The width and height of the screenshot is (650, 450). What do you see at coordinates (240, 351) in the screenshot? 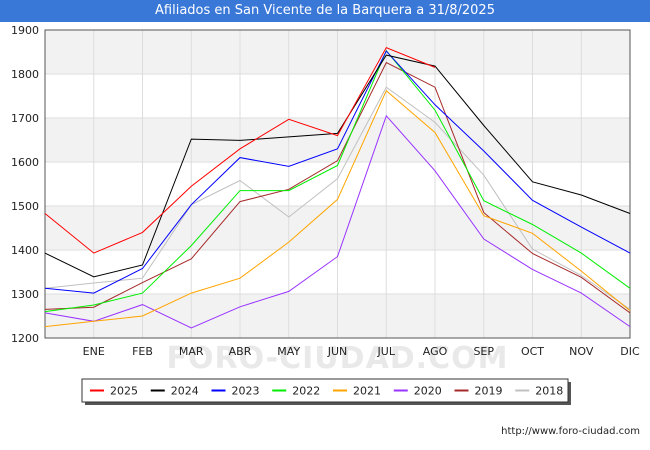
I see `x-tick-label: ABR` at bounding box center [240, 351].